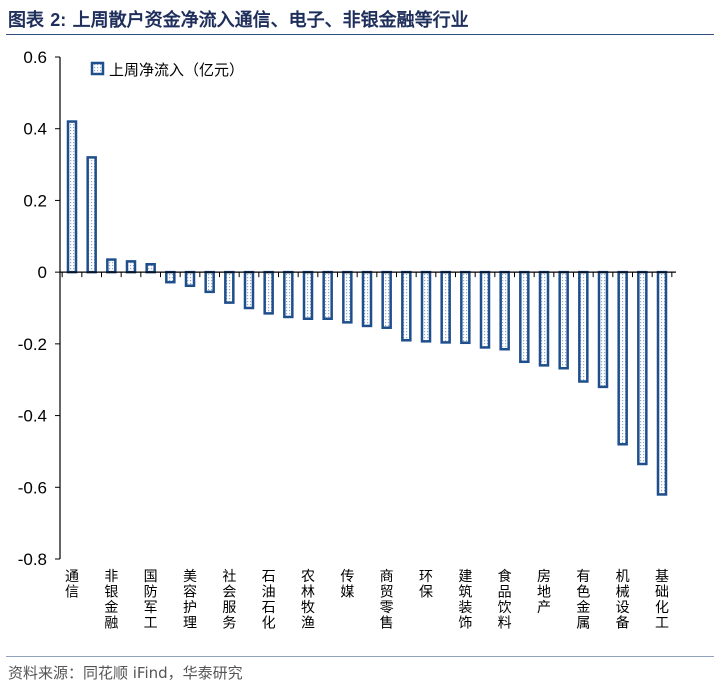  I want to click on title-text: 上周散户资金净流入通信、电子、非银金融等行业, so click(270, 20).